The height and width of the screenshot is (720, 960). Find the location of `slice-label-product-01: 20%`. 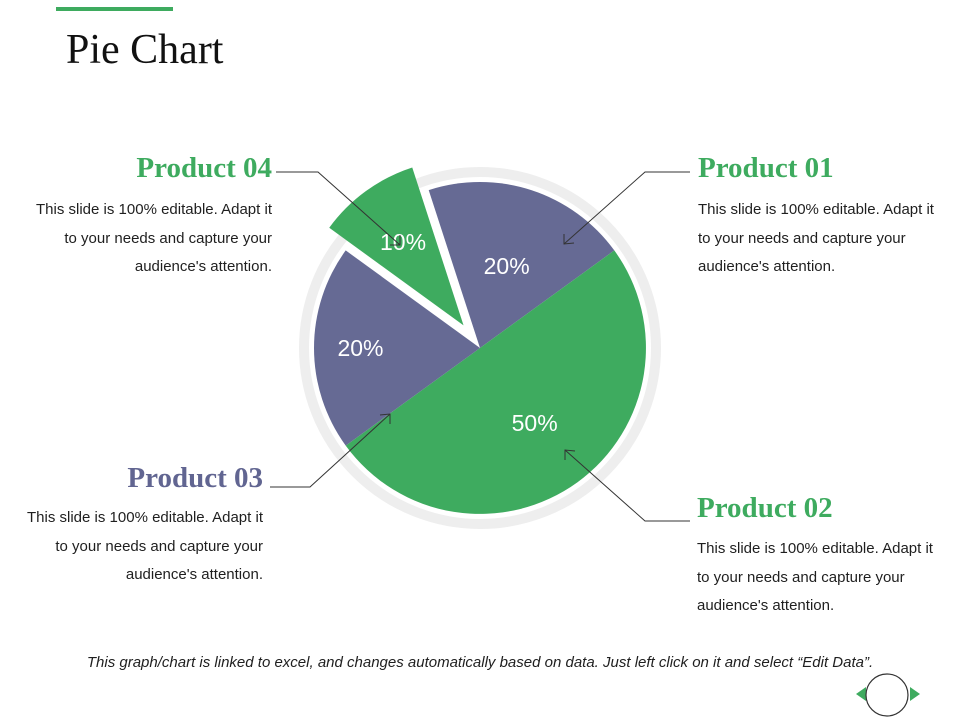

slice-label-product-01: 20% is located at coordinates (507, 266).